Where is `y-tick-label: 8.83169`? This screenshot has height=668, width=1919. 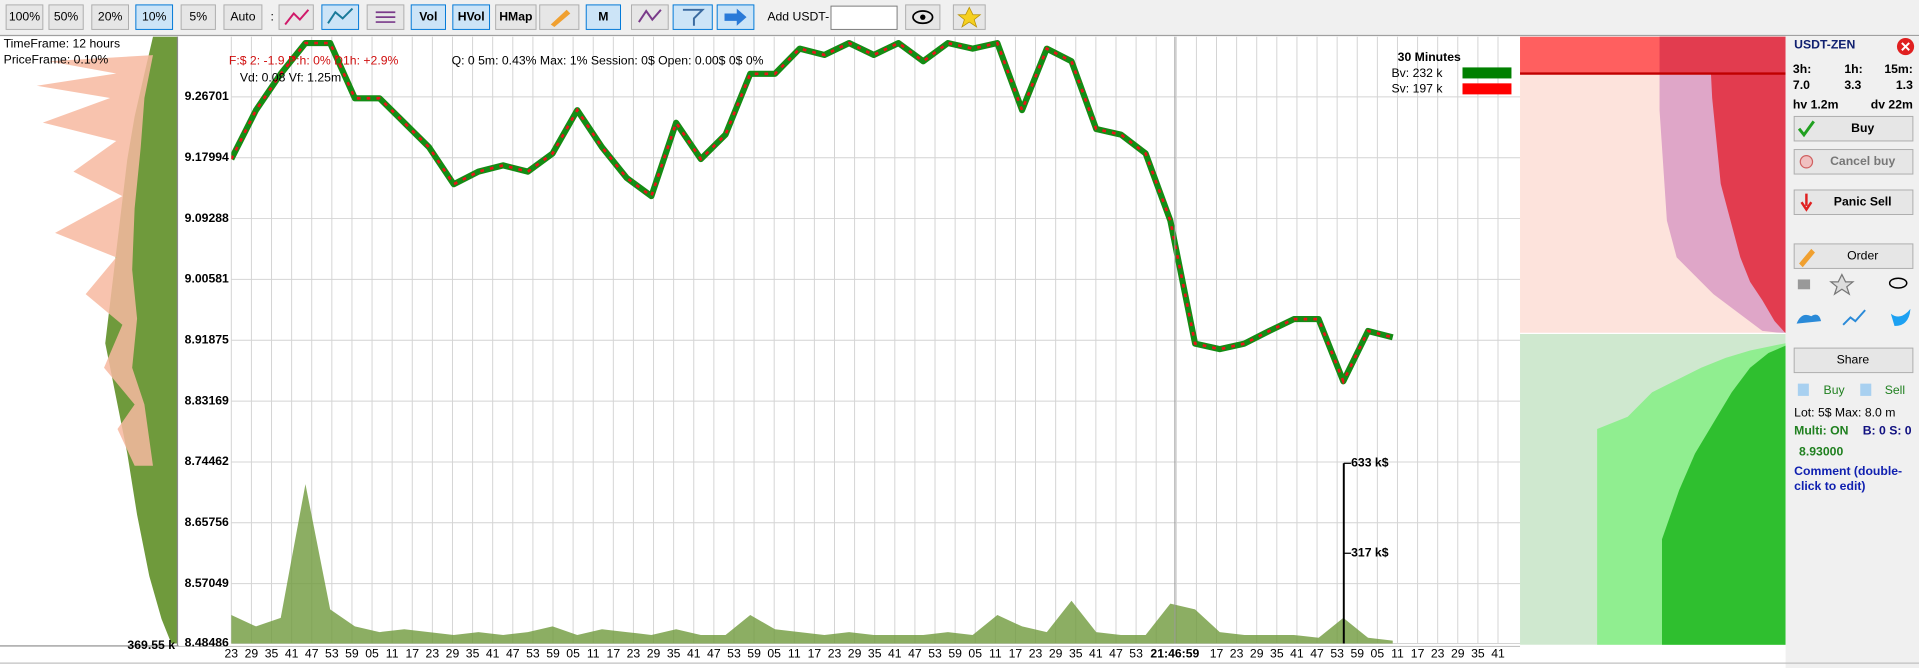 y-tick-label: 8.83169 is located at coordinates (207, 400).